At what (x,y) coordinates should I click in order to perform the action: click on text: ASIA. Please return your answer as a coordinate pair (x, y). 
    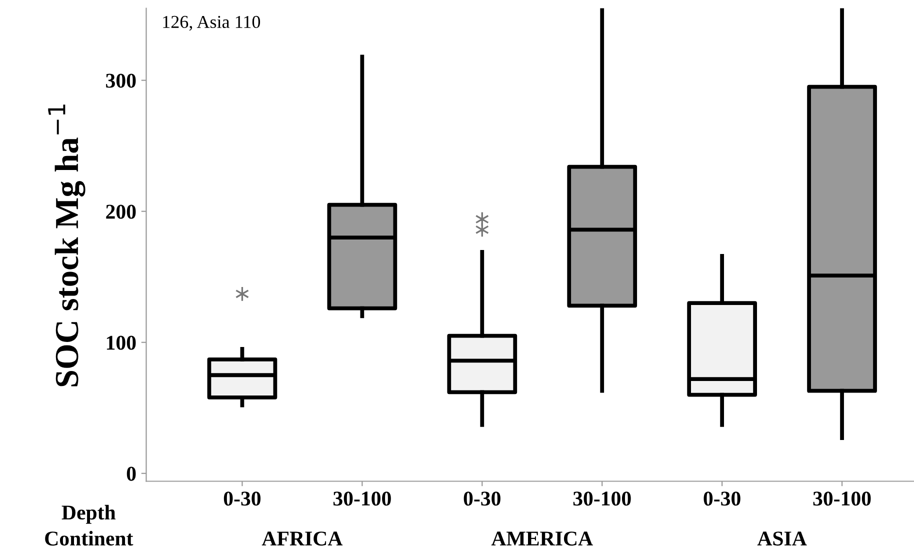
    Looking at the image, I should click on (782, 539).